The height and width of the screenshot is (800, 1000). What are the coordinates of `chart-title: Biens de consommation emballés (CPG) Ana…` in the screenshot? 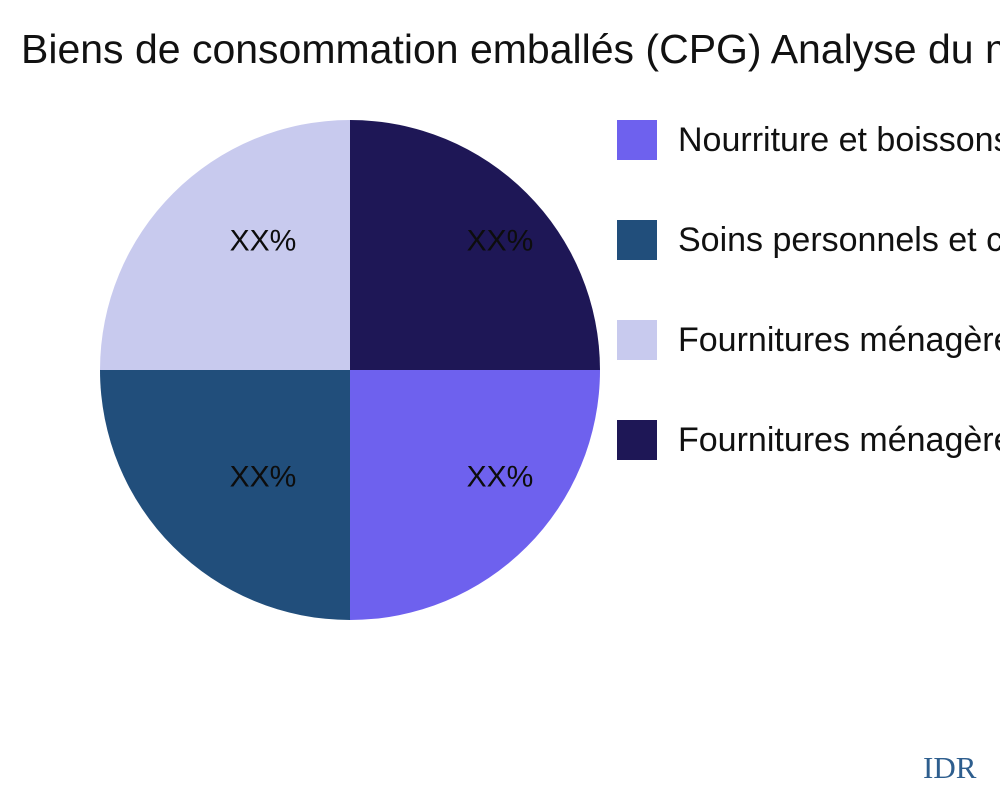 It's located at (510, 49).